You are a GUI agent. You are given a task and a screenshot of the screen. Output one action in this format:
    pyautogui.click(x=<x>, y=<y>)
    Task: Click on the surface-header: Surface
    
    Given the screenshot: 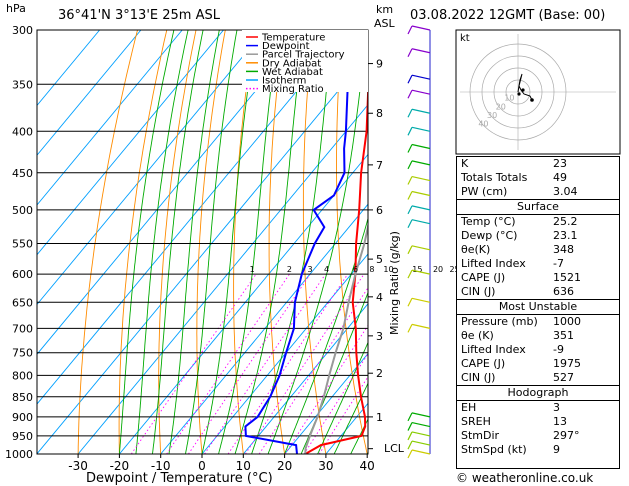 What is the action you would take?
    pyautogui.click(x=538, y=207)
    